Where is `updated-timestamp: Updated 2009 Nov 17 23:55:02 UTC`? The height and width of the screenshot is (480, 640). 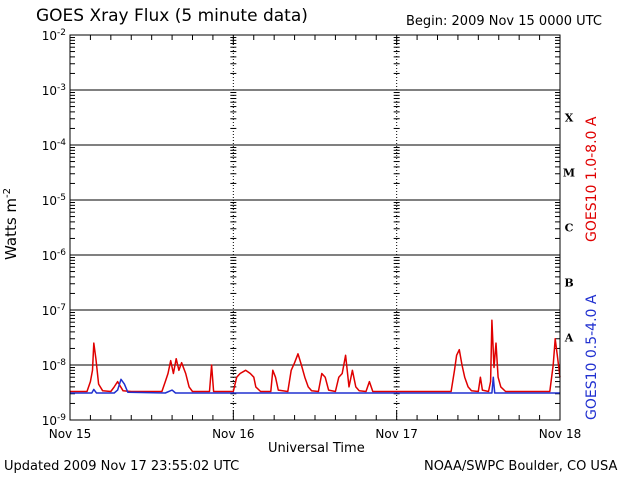 updated-timestamp: Updated 2009 Nov 17 23:55:02 UTC is located at coordinates (122, 466).